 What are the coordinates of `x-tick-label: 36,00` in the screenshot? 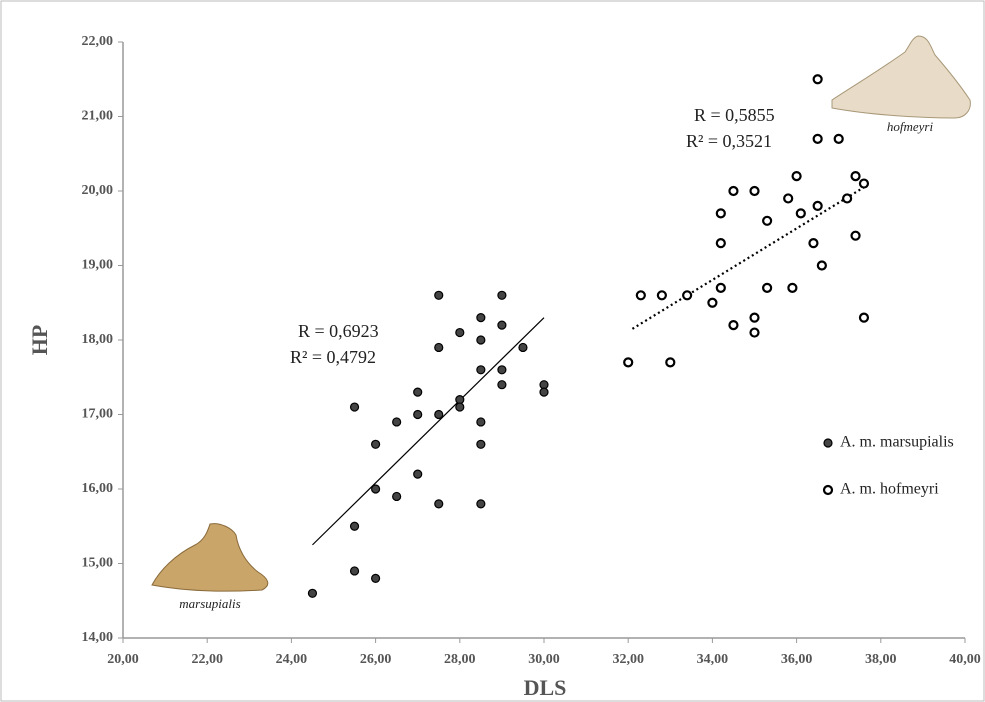 It's located at (797, 659).